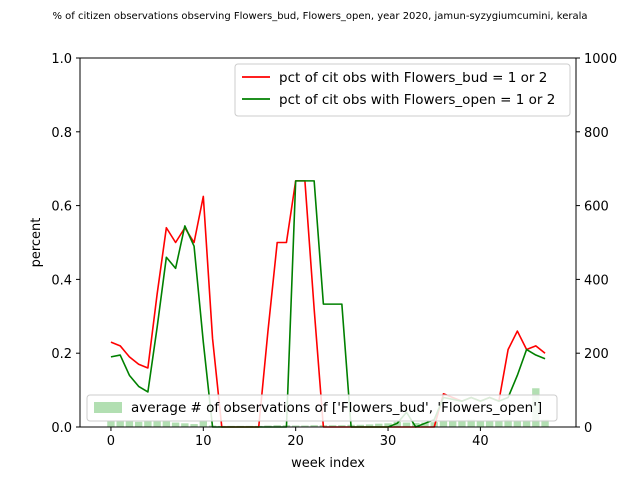  I want to click on legend-swatch, so click(108, 407).